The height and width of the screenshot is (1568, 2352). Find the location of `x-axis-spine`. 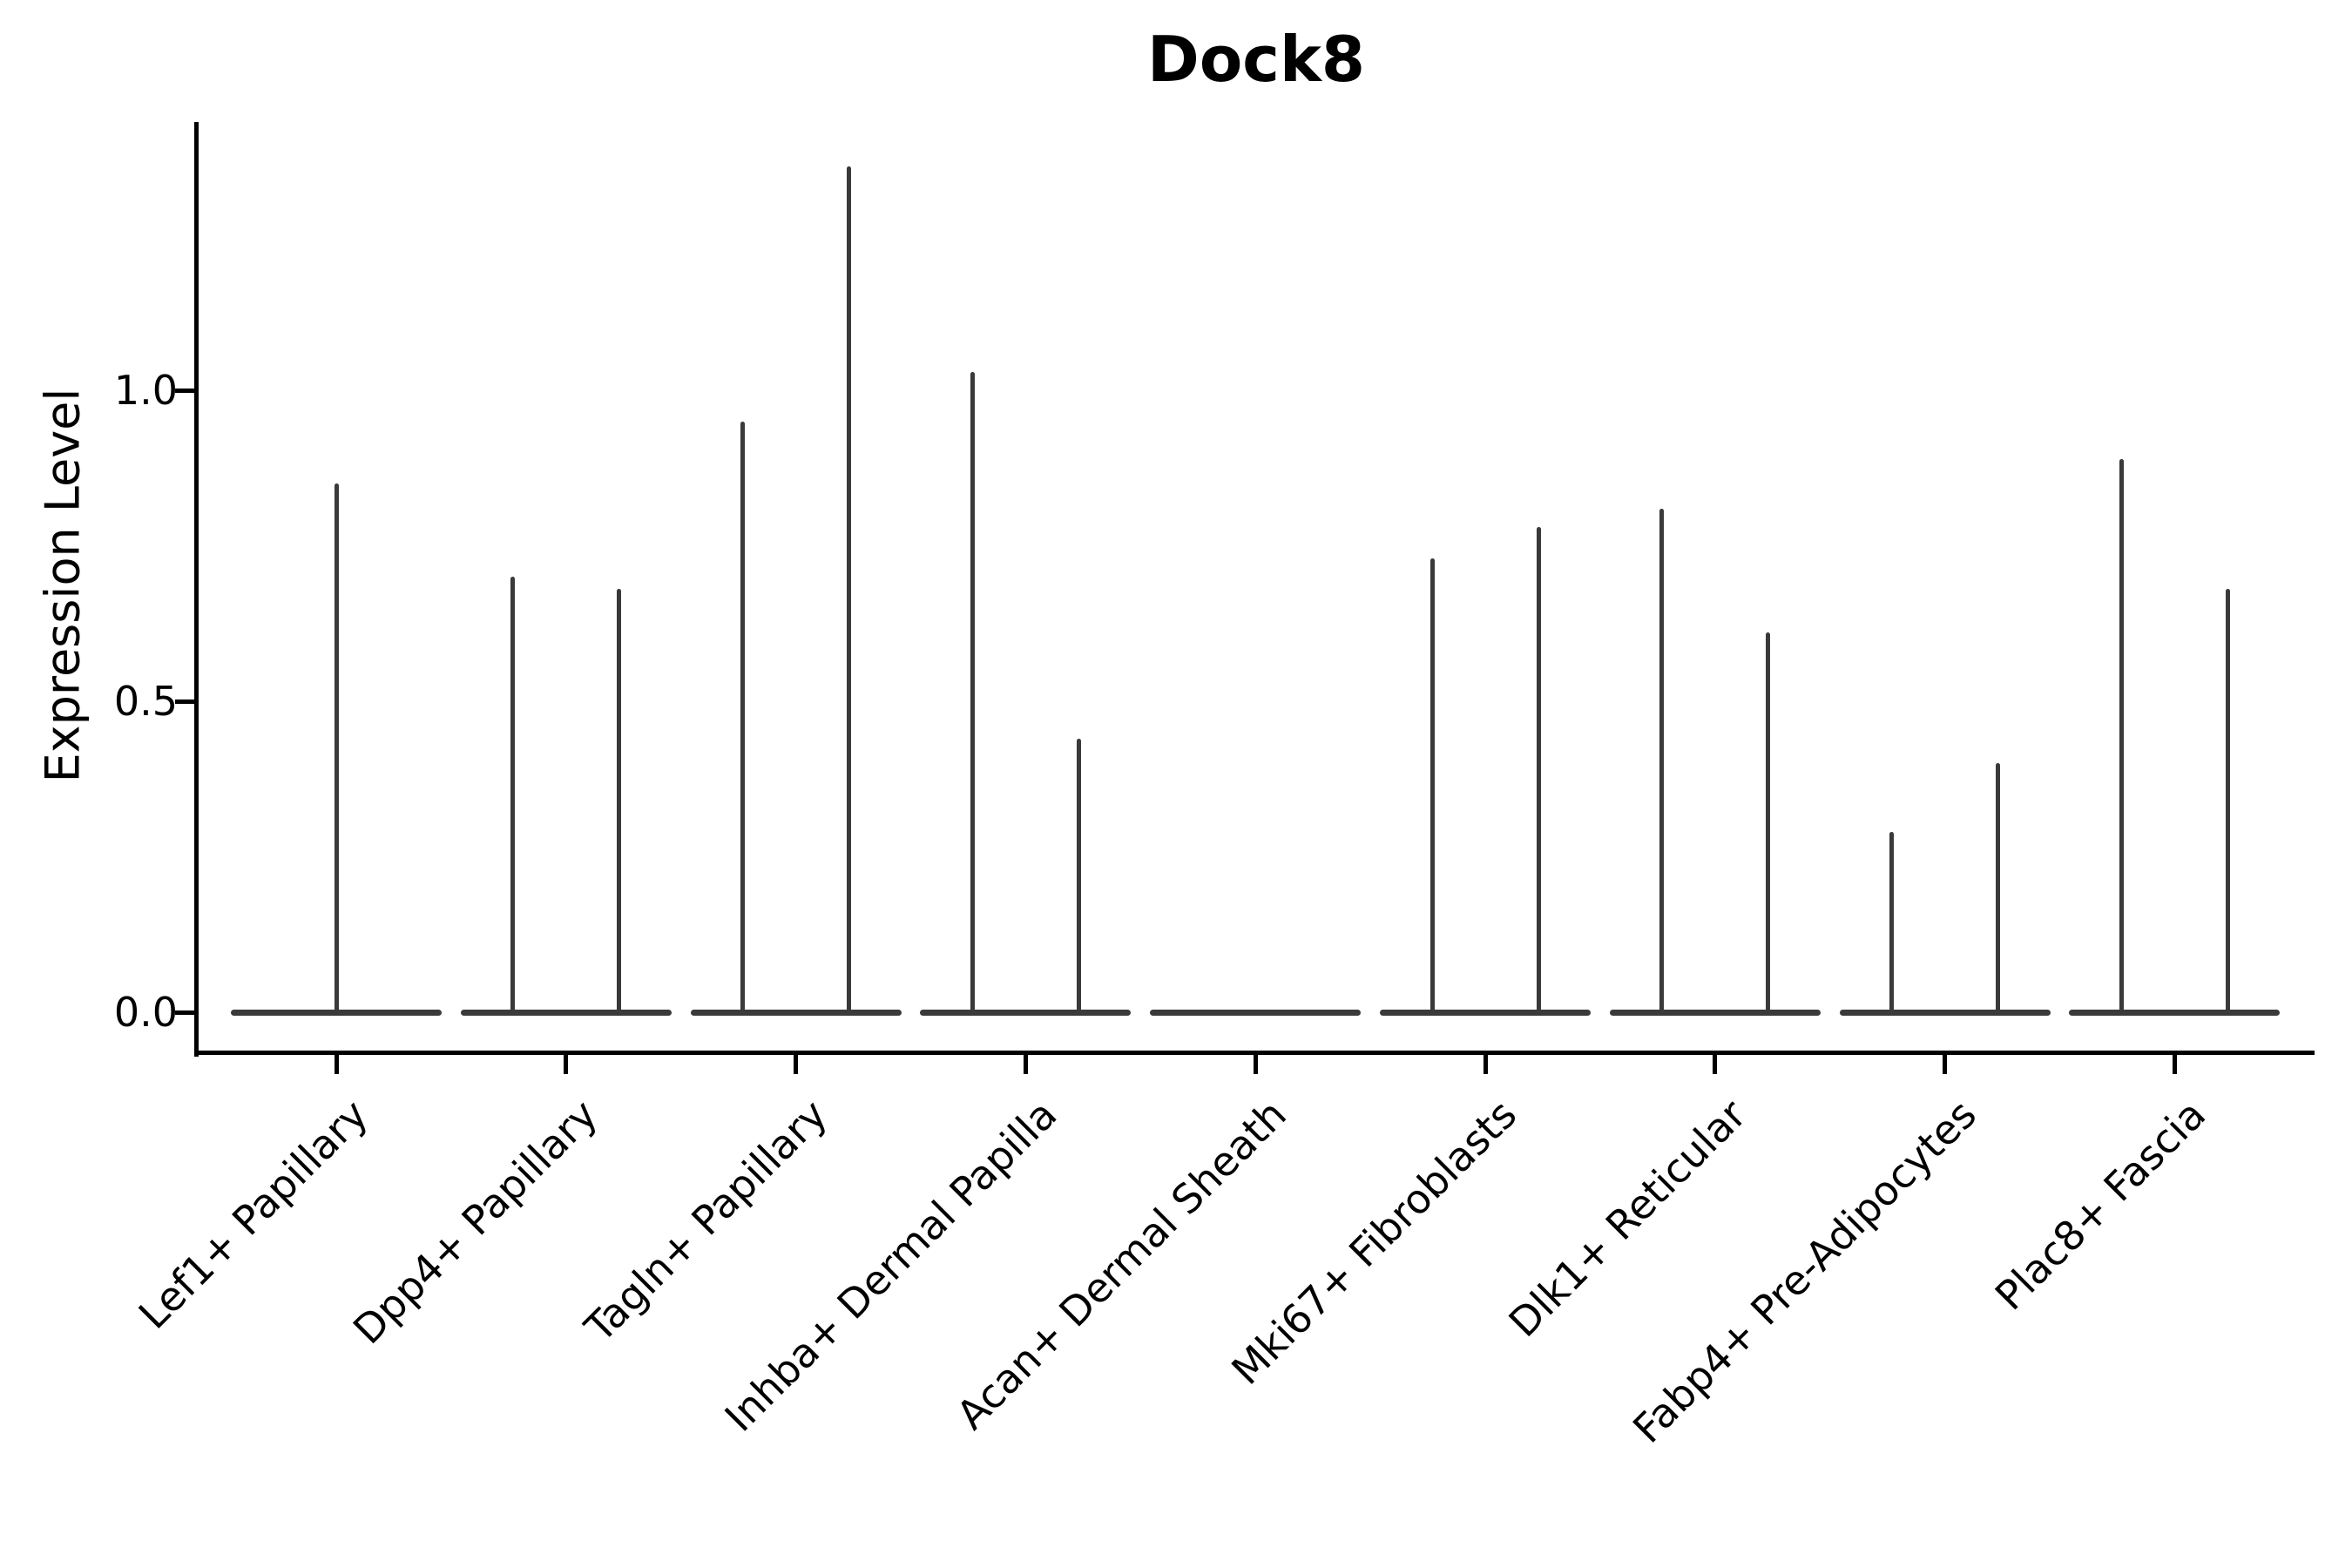

x-axis-spine is located at coordinates (1254, 1053).